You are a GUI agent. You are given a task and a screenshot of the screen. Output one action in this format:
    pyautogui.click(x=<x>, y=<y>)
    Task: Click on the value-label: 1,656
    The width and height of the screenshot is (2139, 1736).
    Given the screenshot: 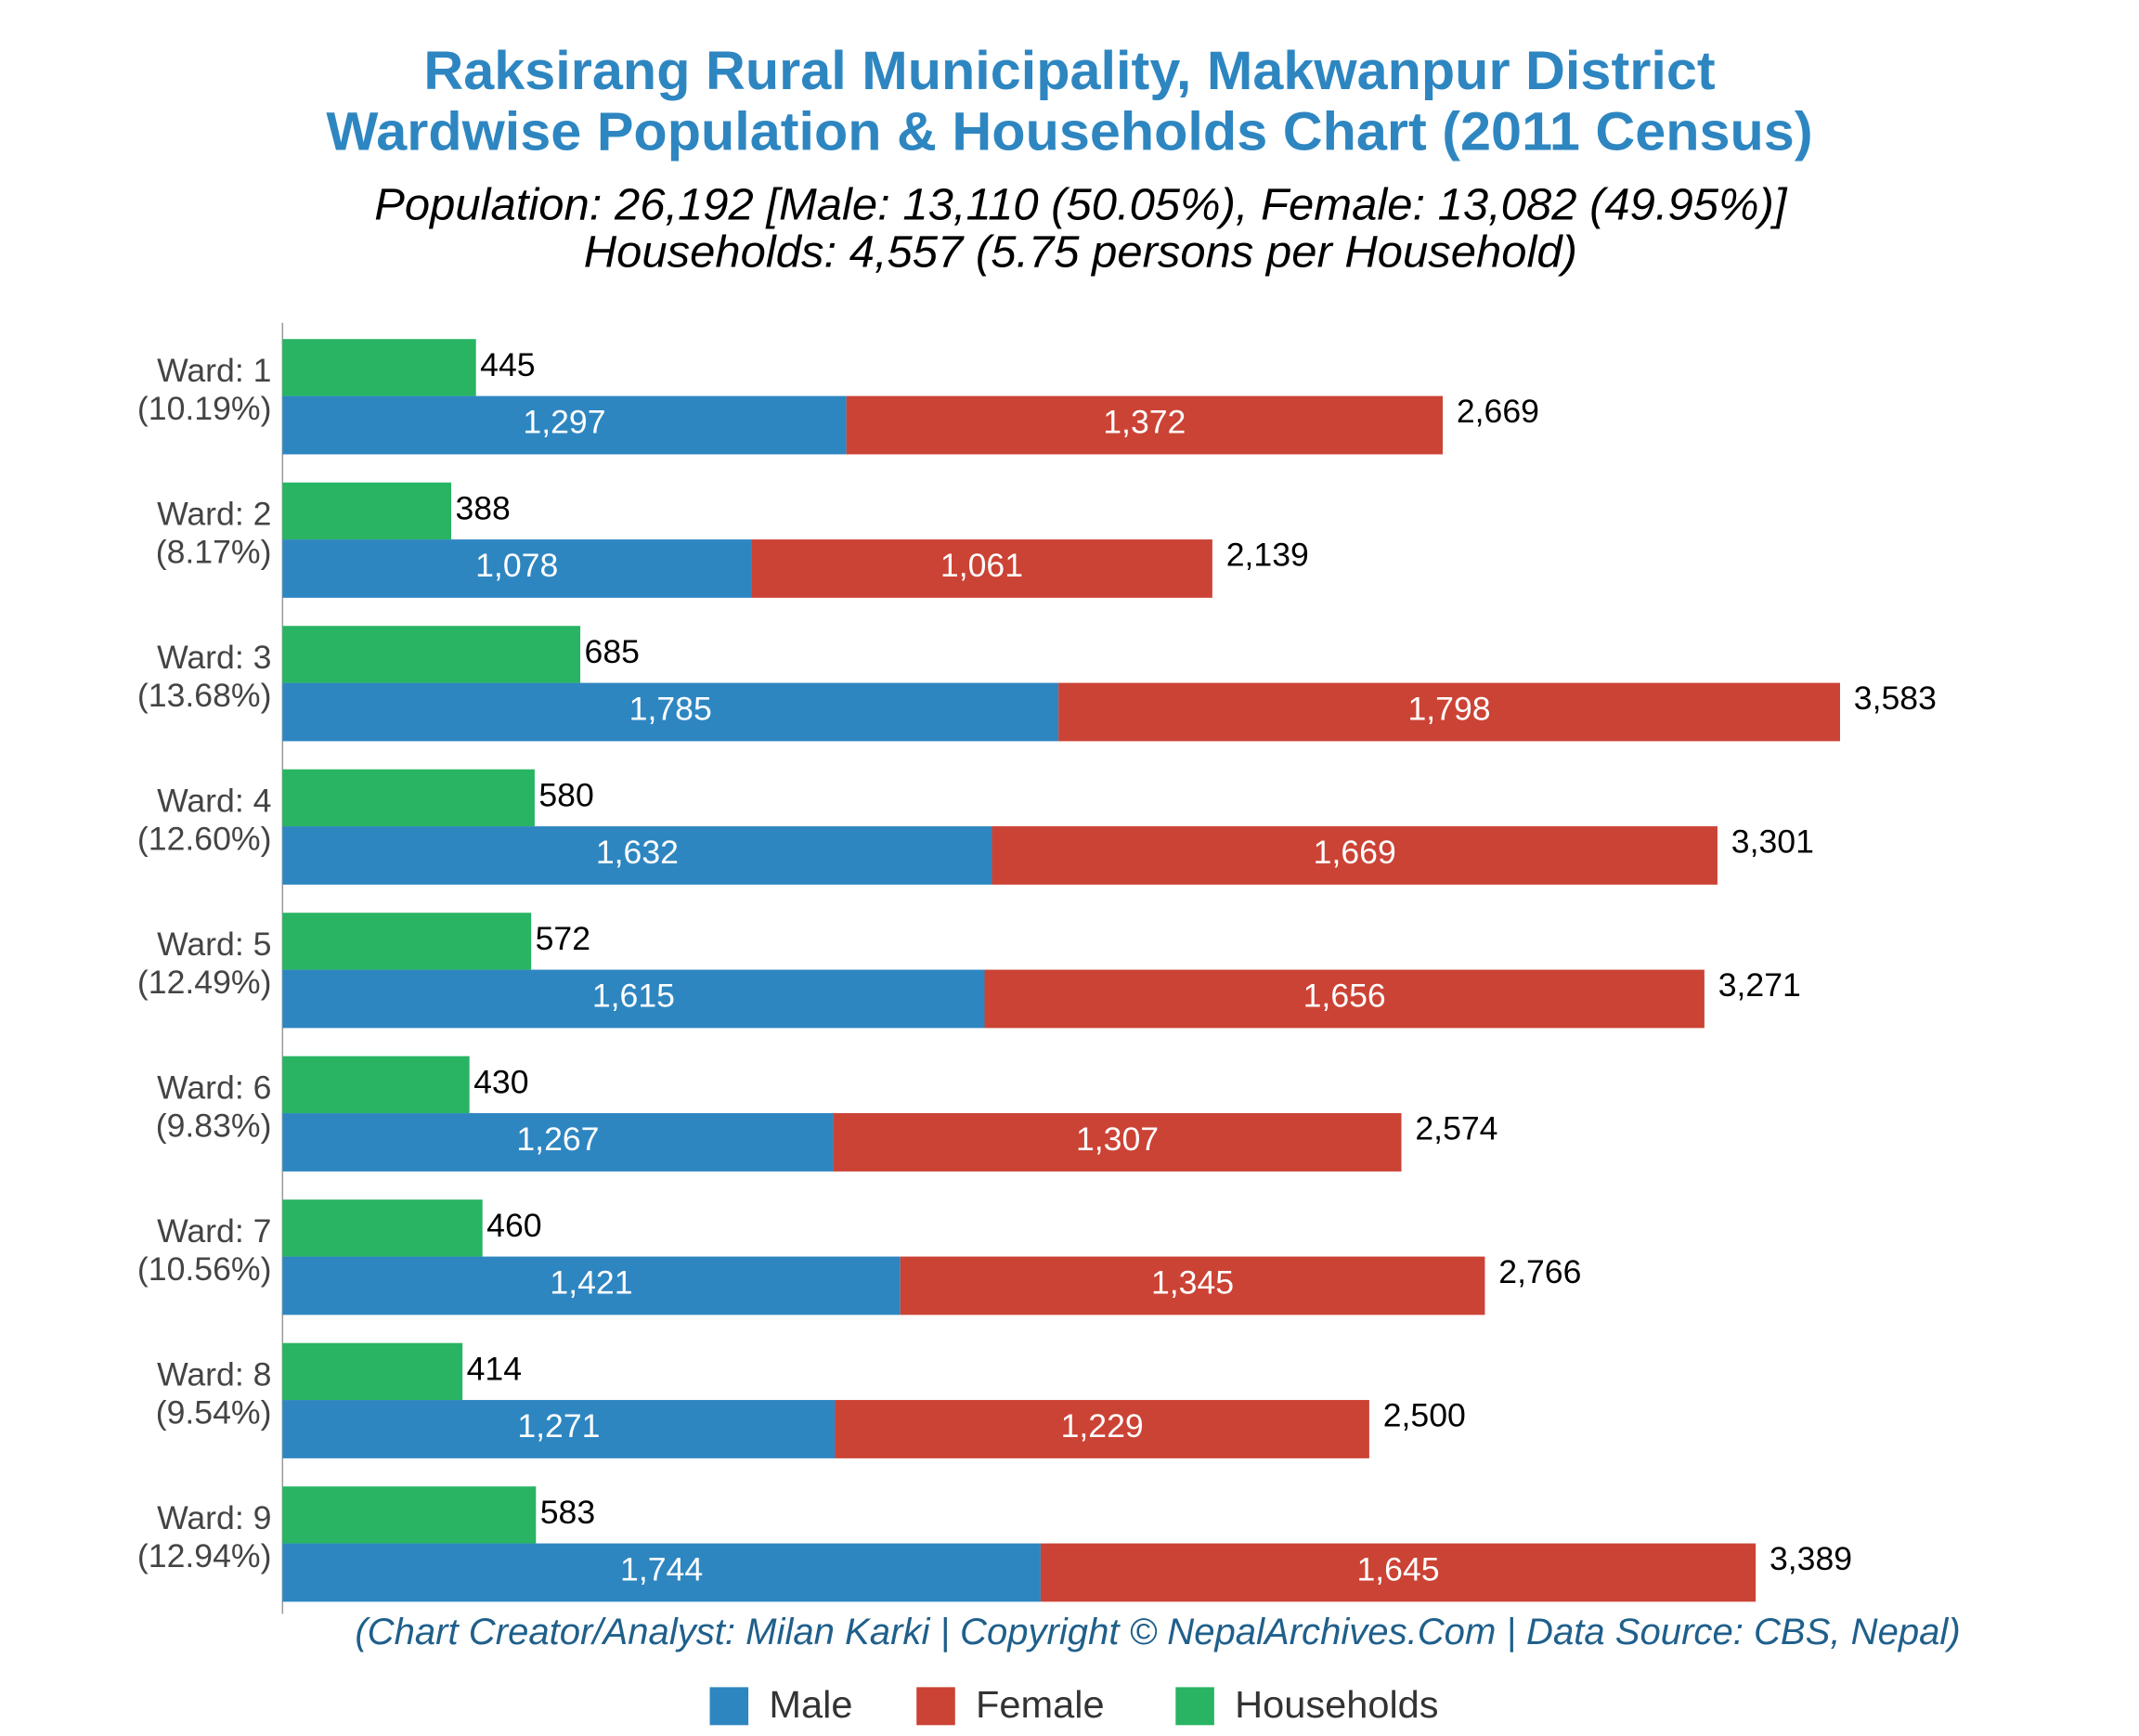 What is the action you would take?
    pyautogui.click(x=1344, y=996)
    